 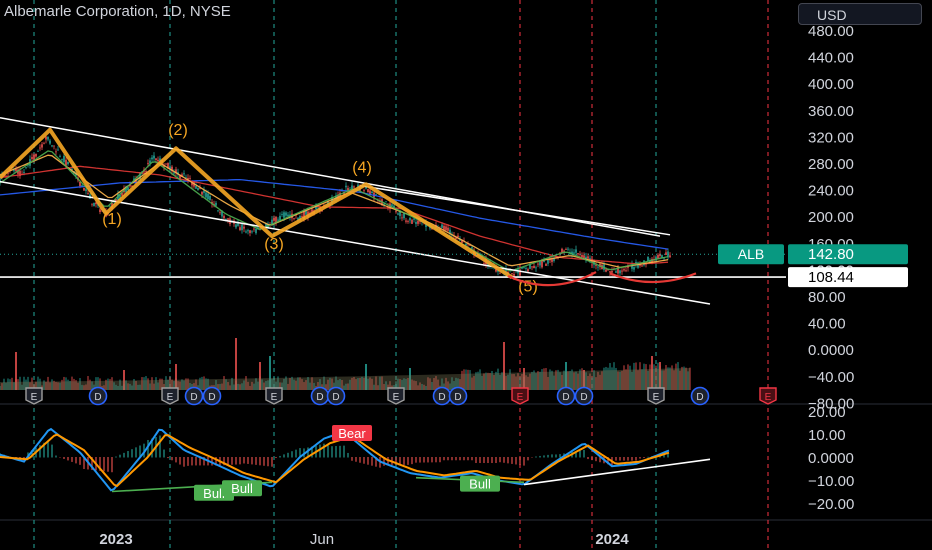 What do you see at coordinates (831, 164) in the screenshot?
I see `price-axis-tick: 280.00` at bounding box center [831, 164].